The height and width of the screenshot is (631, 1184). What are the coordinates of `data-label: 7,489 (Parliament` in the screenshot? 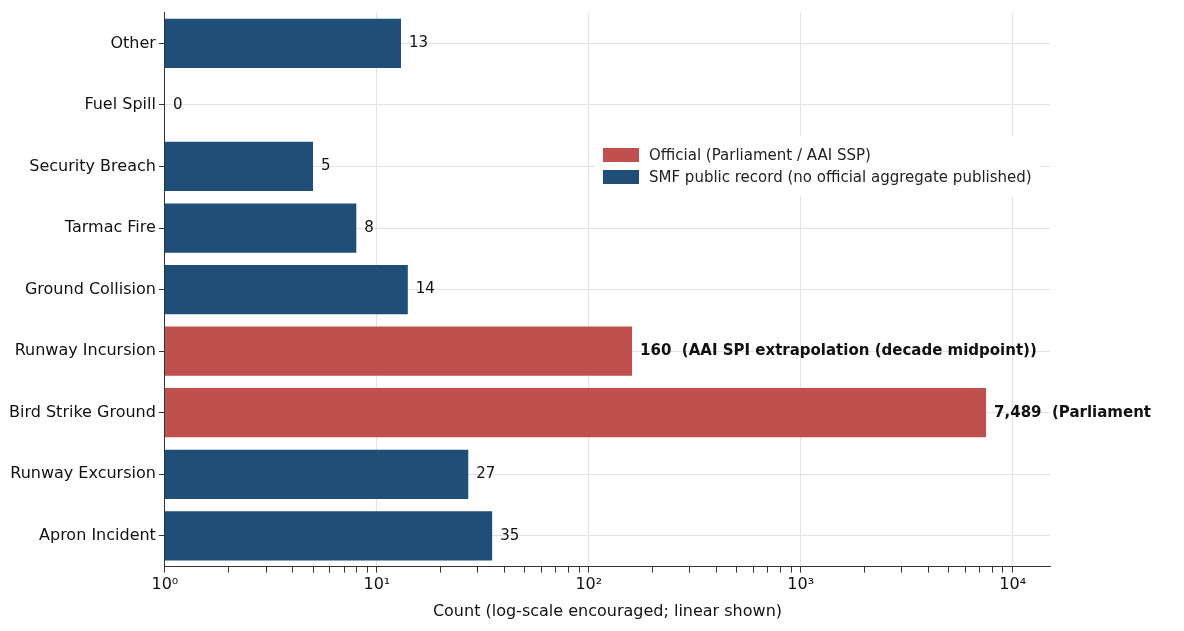 It's located at (1072, 411).